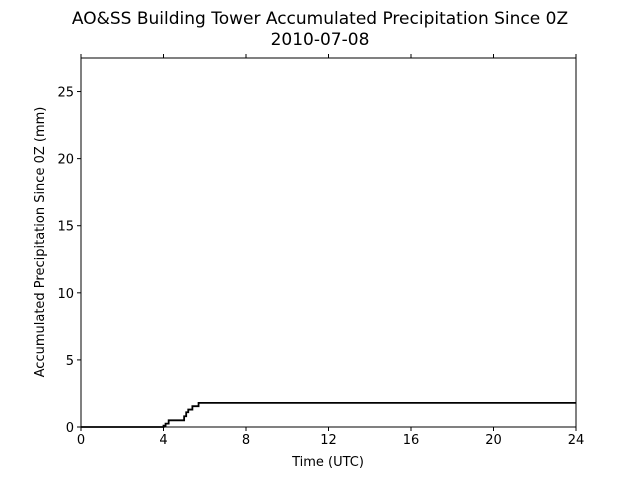 The height and width of the screenshot is (480, 640). Describe the element at coordinates (327, 462) in the screenshot. I see `x-axis-label: Time (UTC)` at that location.